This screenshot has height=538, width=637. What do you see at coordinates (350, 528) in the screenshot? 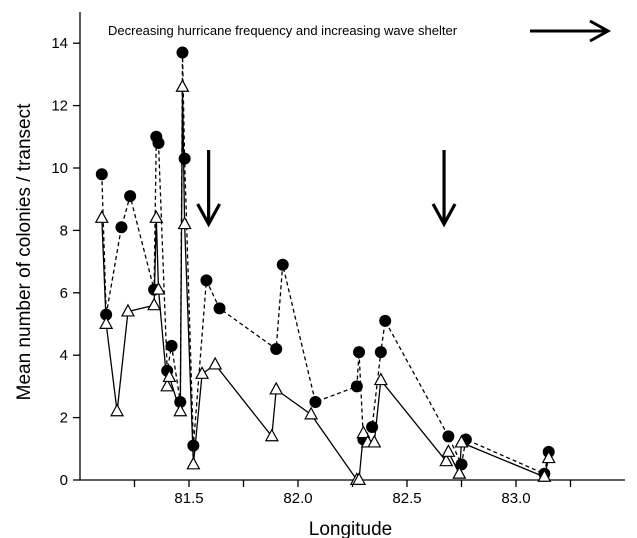
I see `x-axis-title: Longitude` at bounding box center [350, 528].